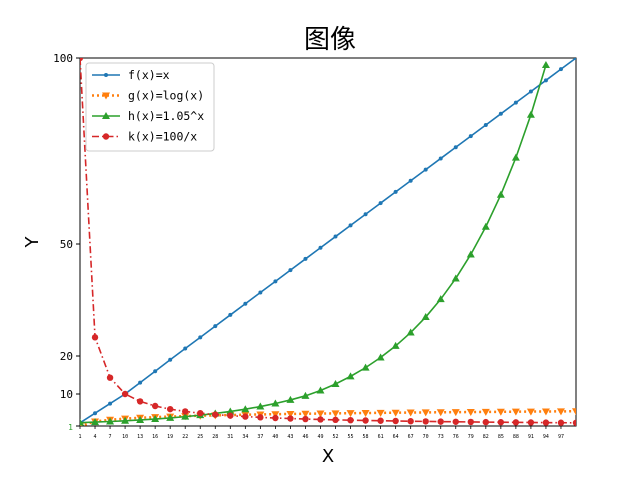 This screenshot has height=480, width=640. Describe the element at coordinates (351, 437) in the screenshot. I see `xtick-label: 55` at that location.